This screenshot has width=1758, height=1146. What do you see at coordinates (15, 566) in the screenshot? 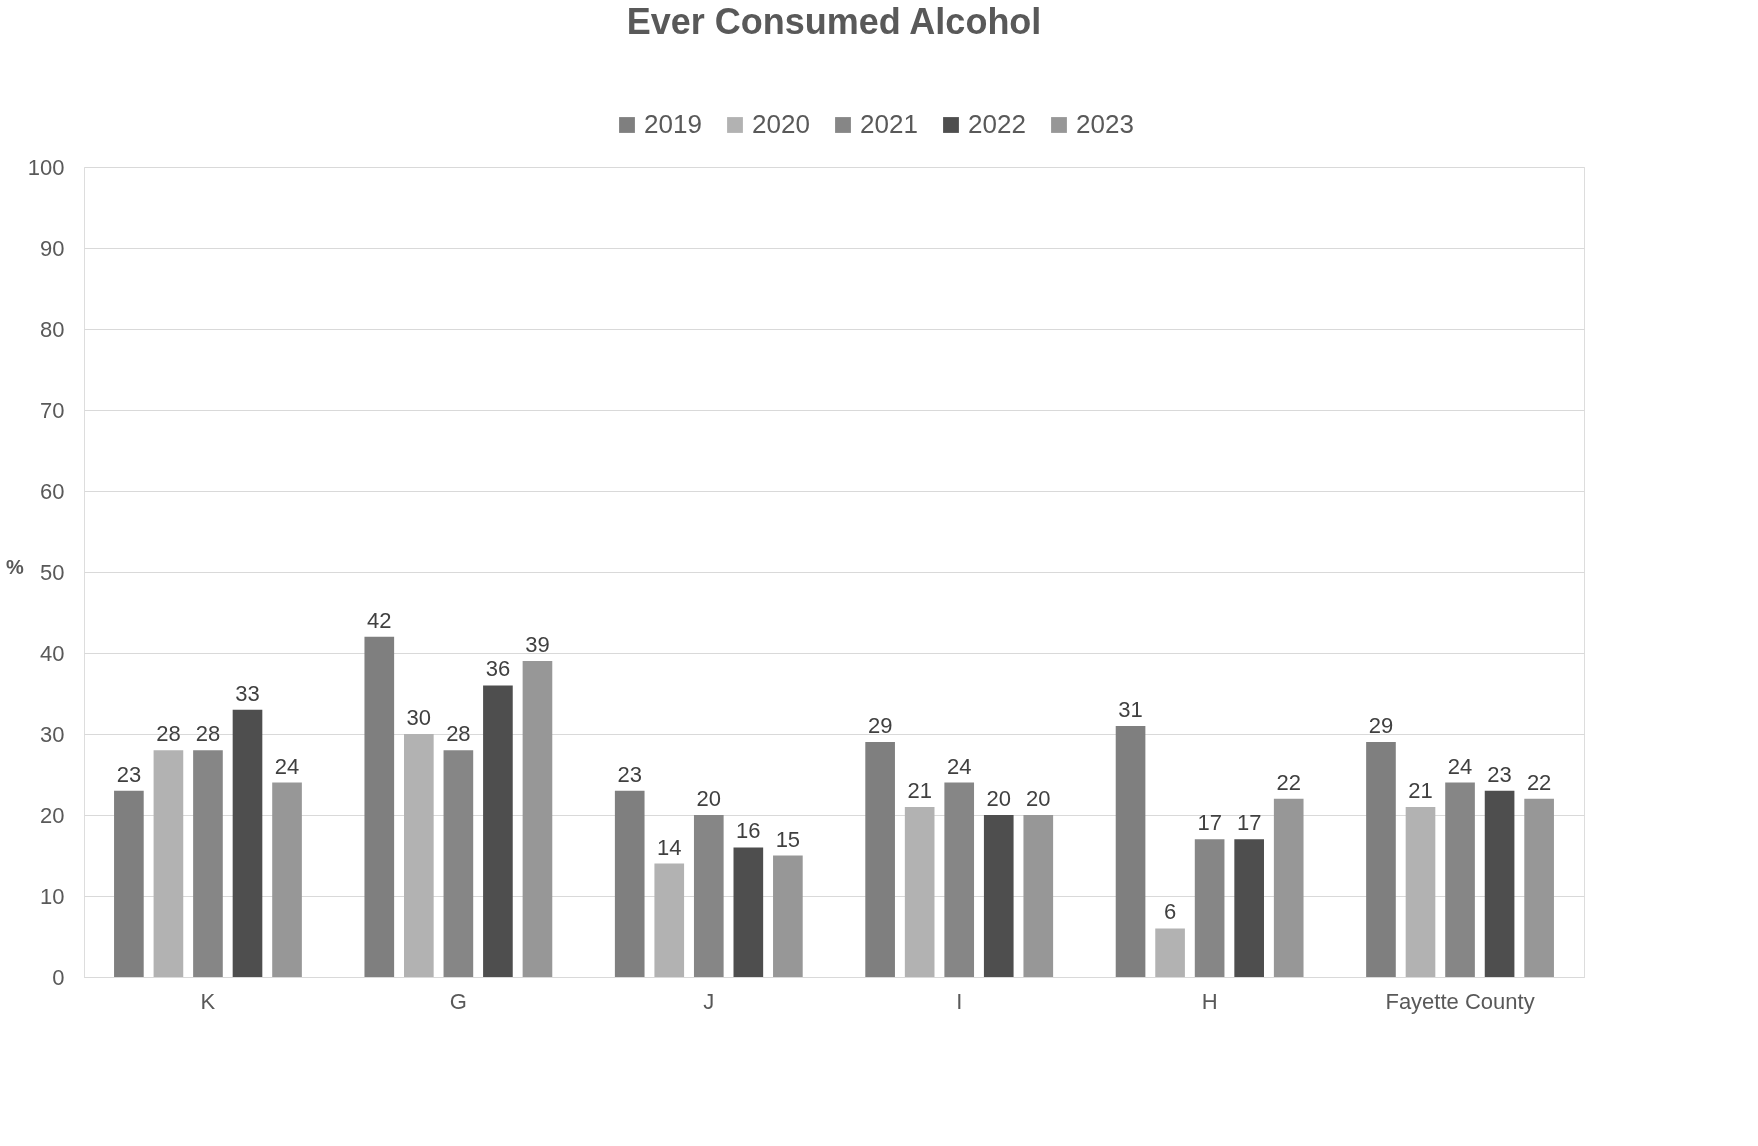
I see `y-axis-title: %` at bounding box center [15, 566].